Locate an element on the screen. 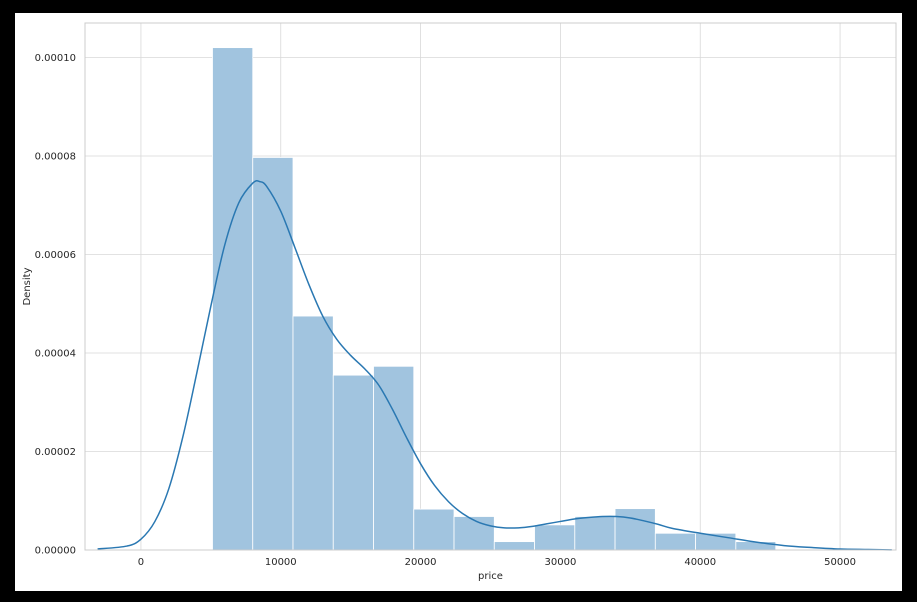 The image size is (917, 602). x-tick-label: 10000 is located at coordinates (281, 562).